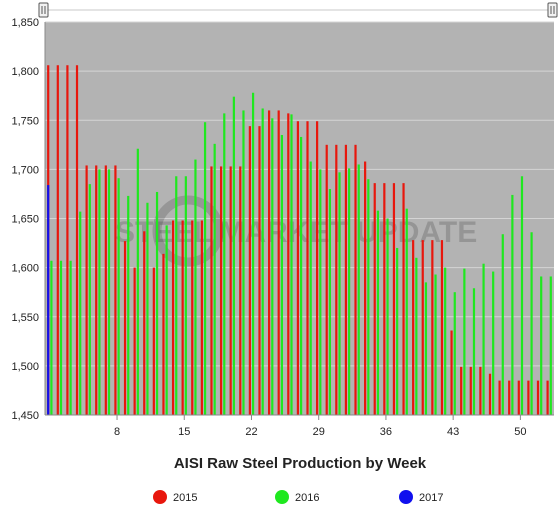 This screenshot has width=560, height=507. I want to click on legend-marker-2017, so click(406, 497).